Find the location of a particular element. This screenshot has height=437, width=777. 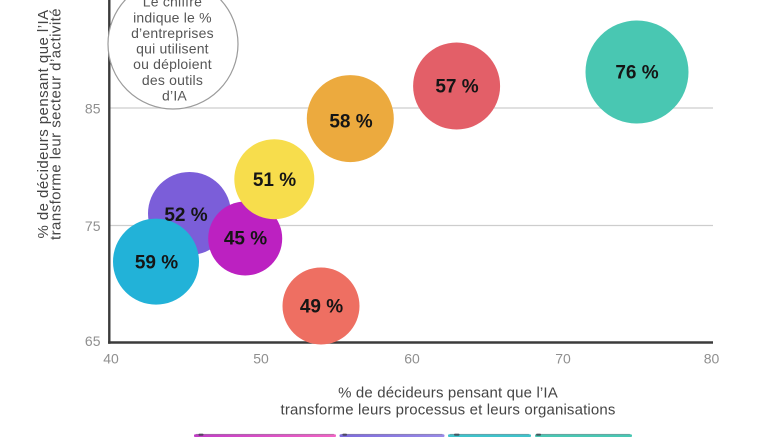

svg-text: 50 is located at coordinates (261, 359).